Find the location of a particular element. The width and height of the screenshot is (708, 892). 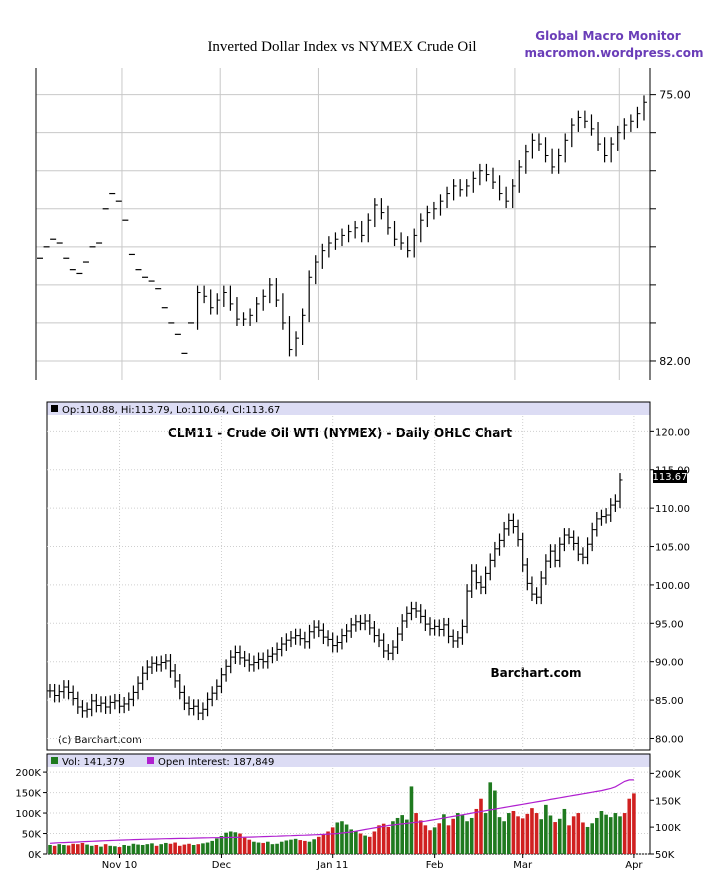

open-interest-line is located at coordinates (341, 811).